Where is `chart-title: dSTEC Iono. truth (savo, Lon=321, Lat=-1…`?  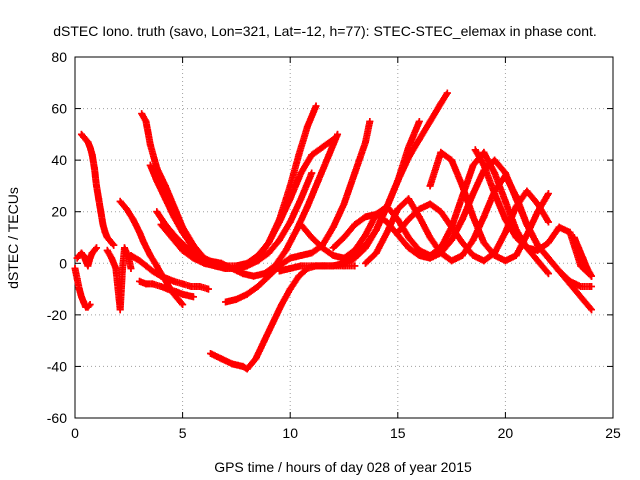 chart-title: dSTEC Iono. truth (savo, Lon=321, Lat=-1… is located at coordinates (325, 31).